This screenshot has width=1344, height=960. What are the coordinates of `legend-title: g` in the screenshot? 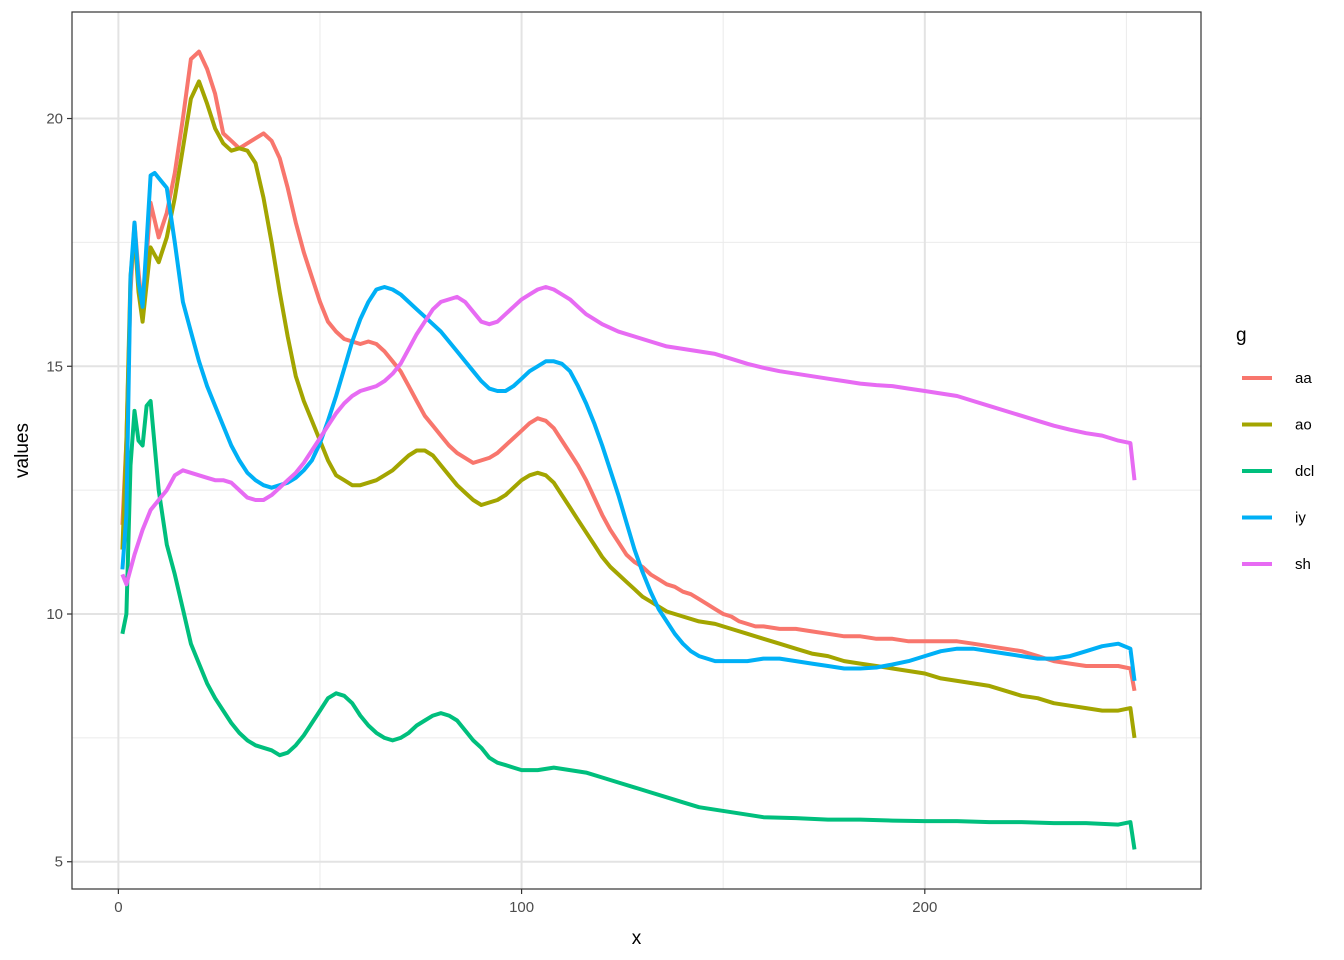 It's located at (1241, 335).